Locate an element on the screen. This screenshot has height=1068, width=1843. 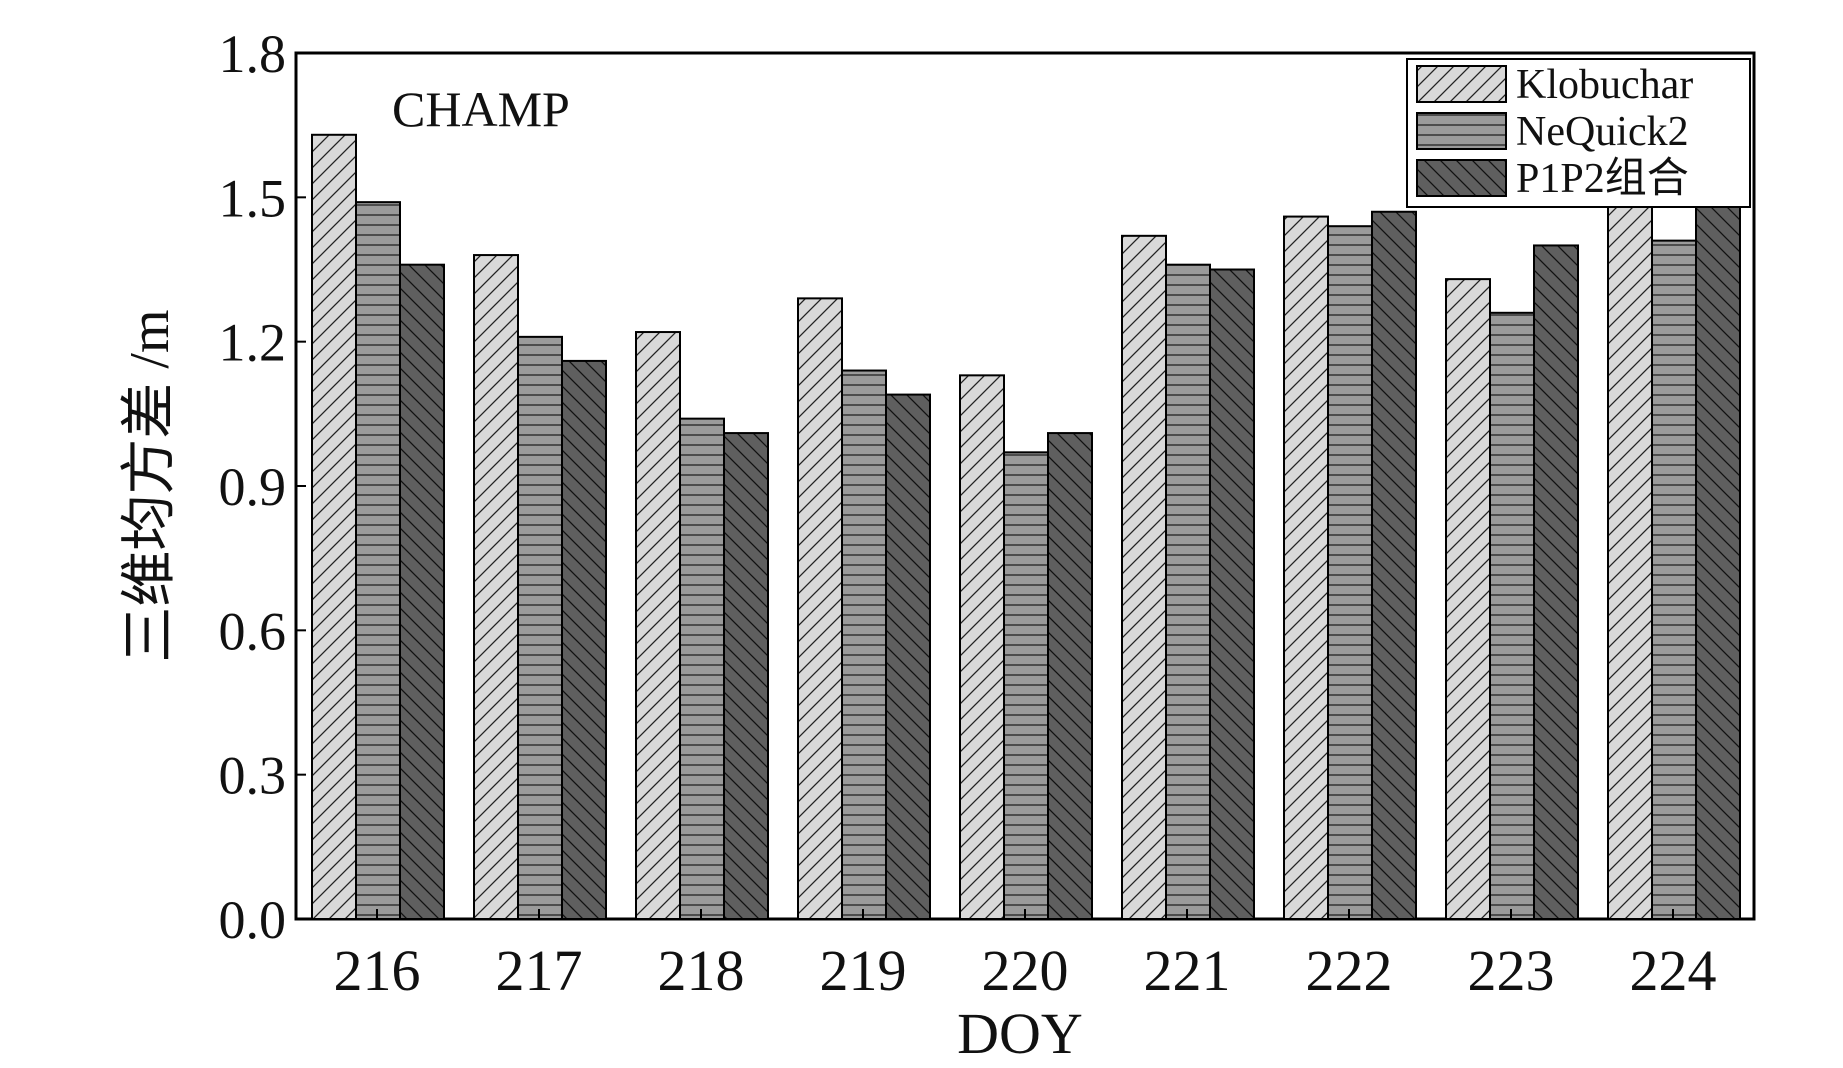
y-tick-label: 1.8 is located at coordinates (253, 54).